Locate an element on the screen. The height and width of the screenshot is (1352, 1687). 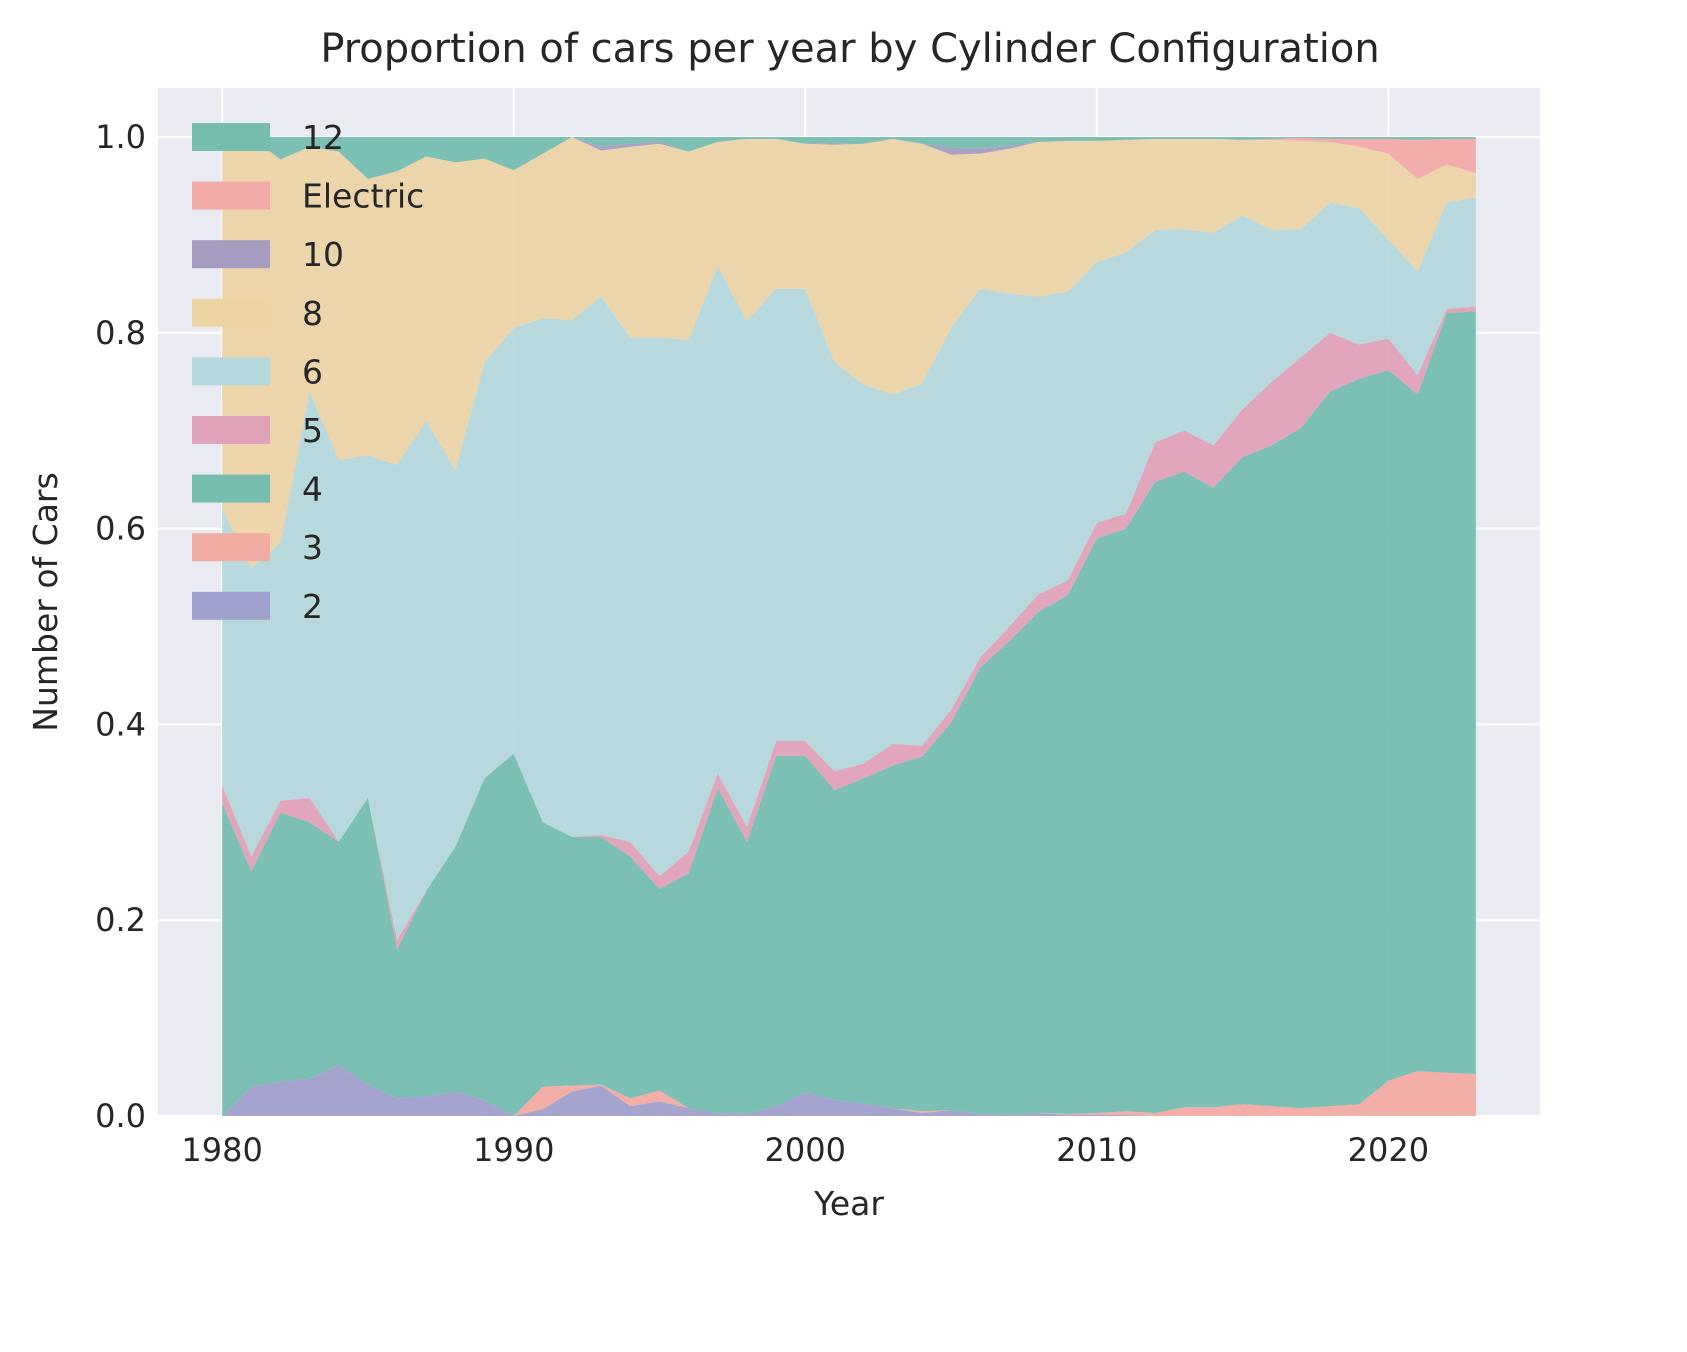
legend-label: 3 is located at coordinates (312, 547).